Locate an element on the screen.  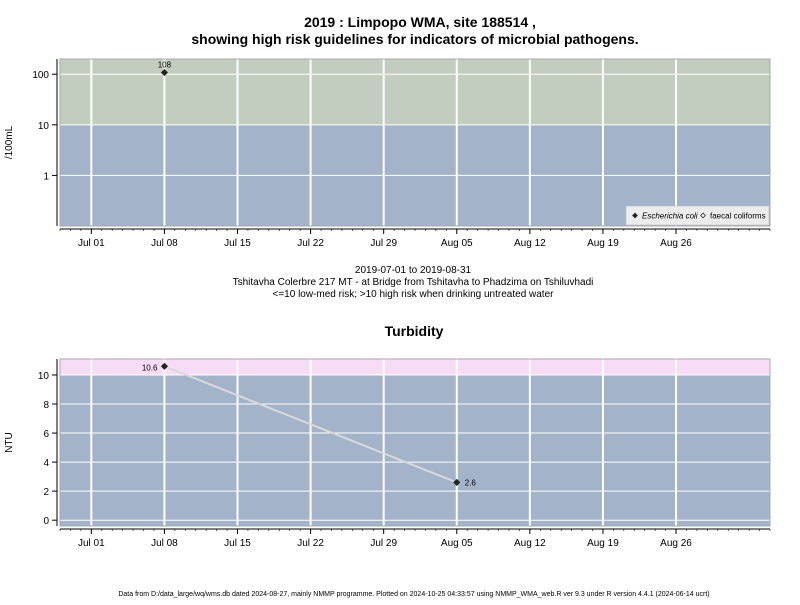
legend-label-faecal-coliforms: faecal coliforms is located at coordinates (738, 216).